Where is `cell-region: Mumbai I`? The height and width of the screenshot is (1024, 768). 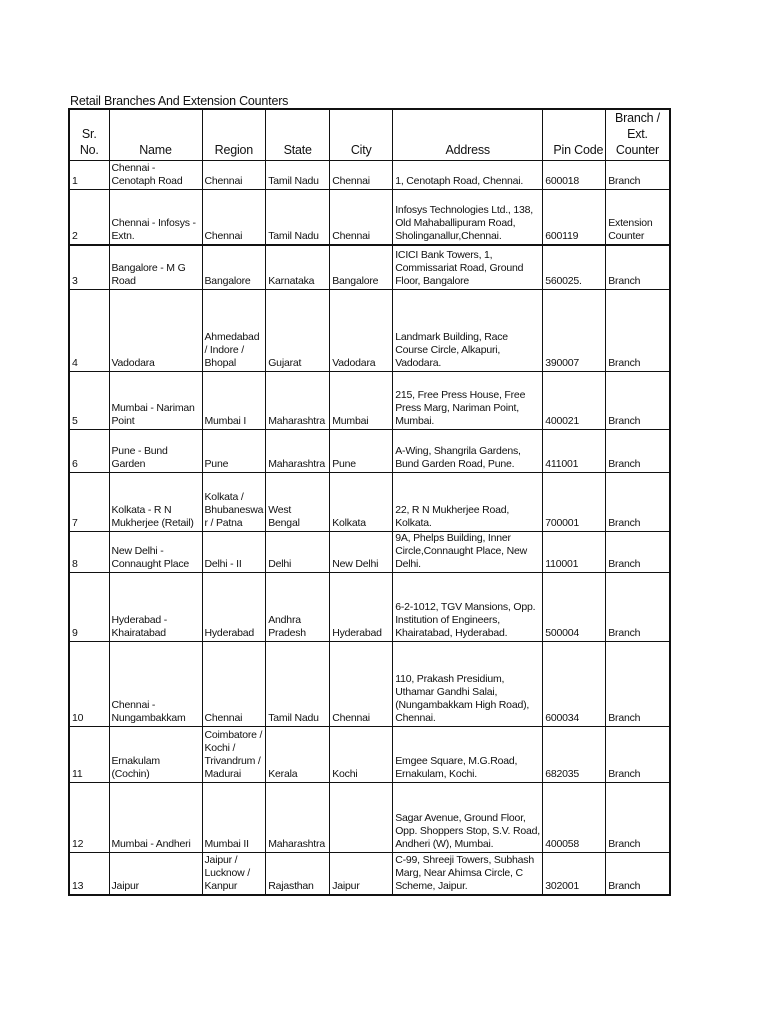
cell-region: Mumbai I is located at coordinates (234, 400).